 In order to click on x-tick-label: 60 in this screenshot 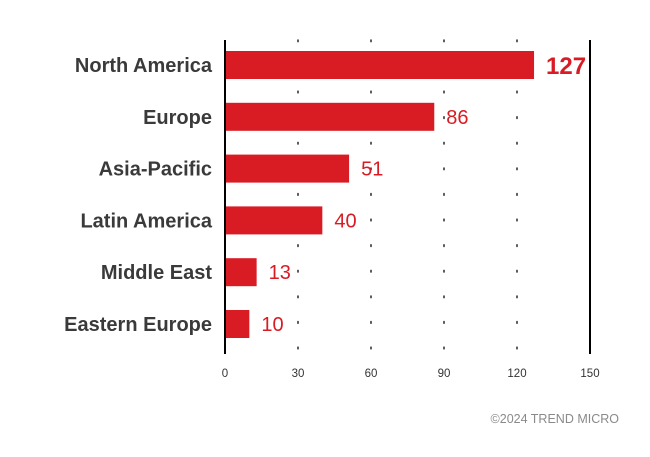, I will do `click(371, 374)`.